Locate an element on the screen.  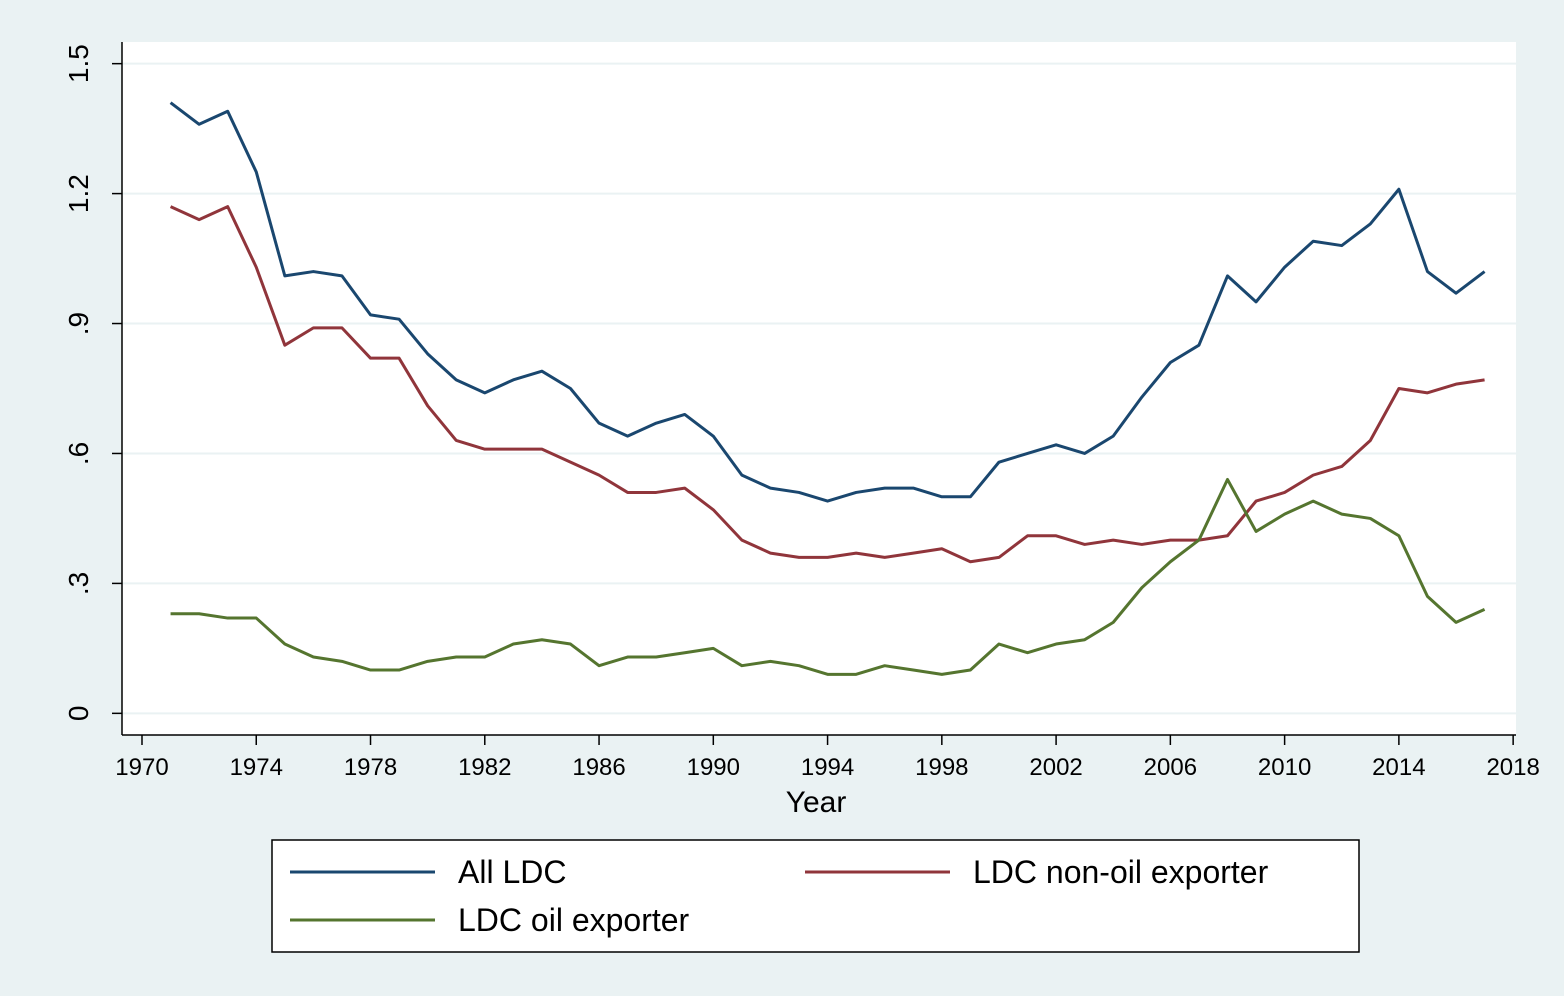
y-tick-label: 0 is located at coordinates (78, 714).